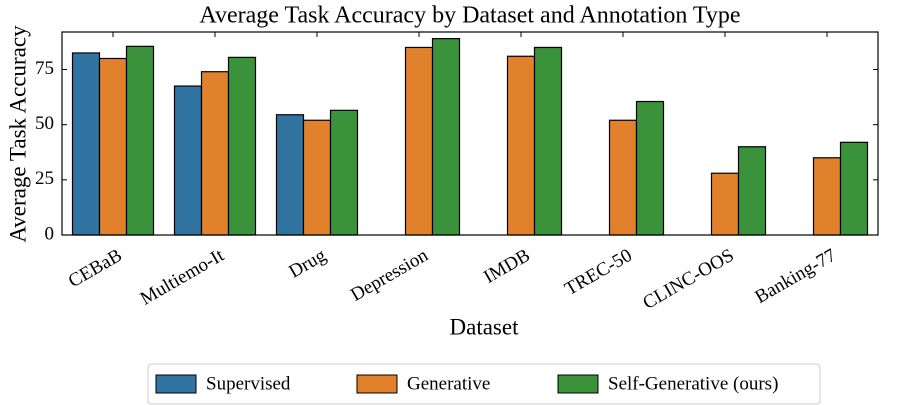 The width and height of the screenshot is (908, 405). I want to click on legend-label: Supervised, so click(248, 383).